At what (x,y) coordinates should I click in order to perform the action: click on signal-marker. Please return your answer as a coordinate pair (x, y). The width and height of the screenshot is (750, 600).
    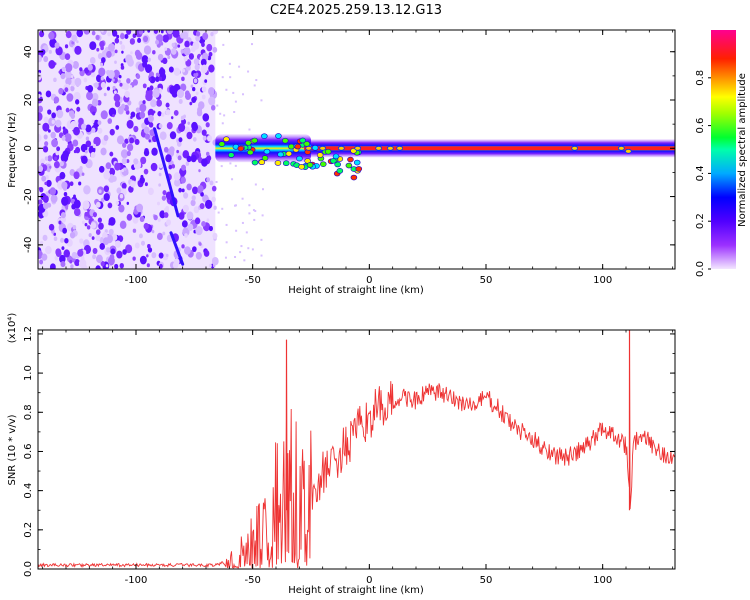
    Looking at the image, I should click on (309, 148).